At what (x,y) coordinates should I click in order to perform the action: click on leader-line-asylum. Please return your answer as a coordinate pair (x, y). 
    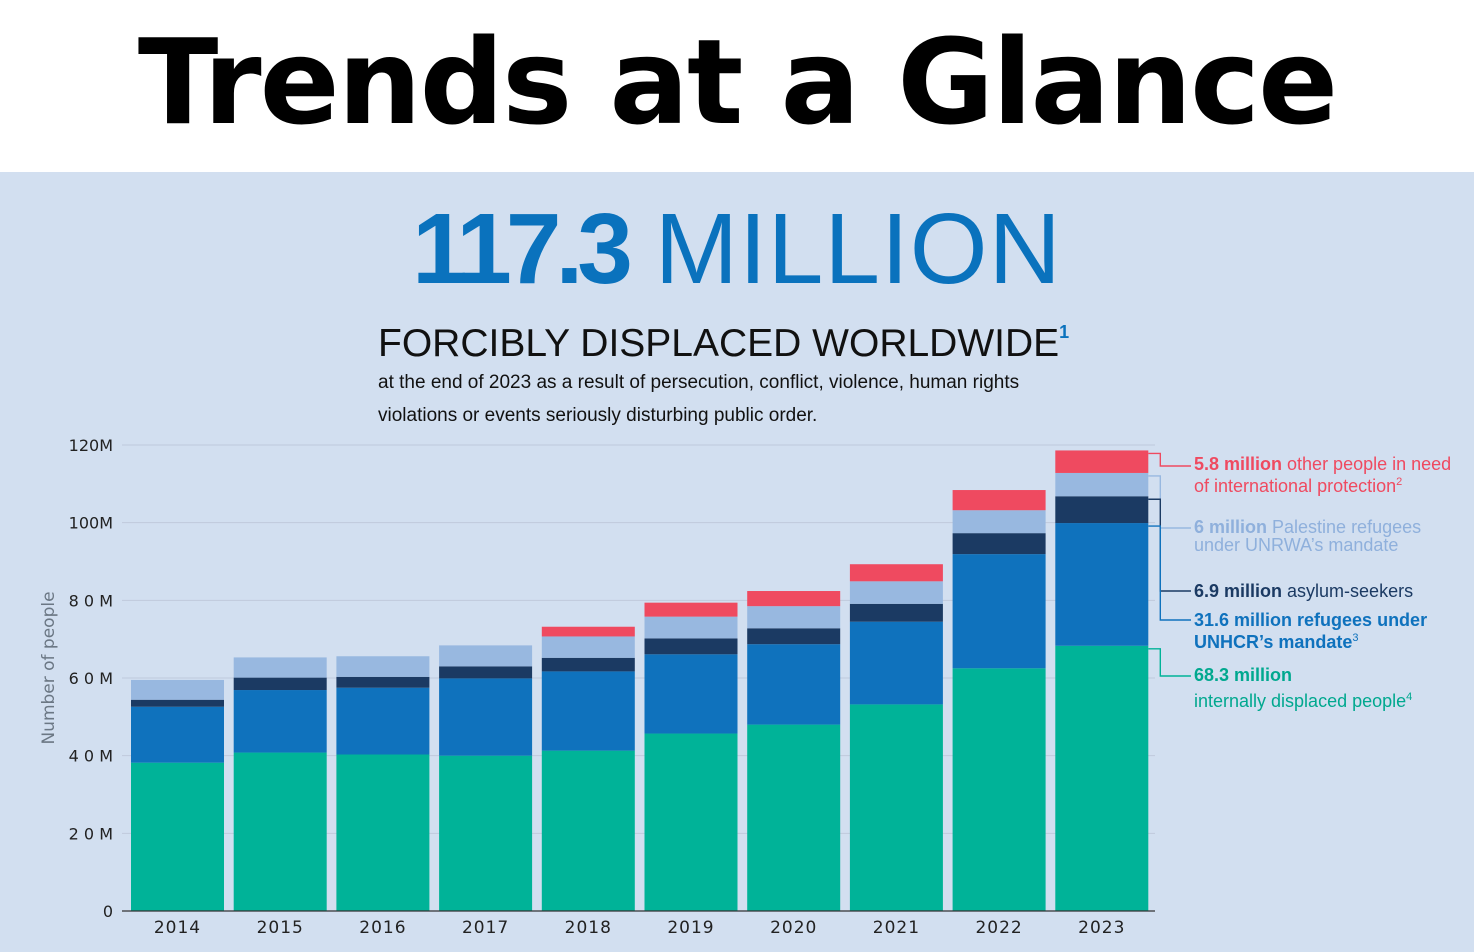
    Looking at the image, I should click on (1169, 545).